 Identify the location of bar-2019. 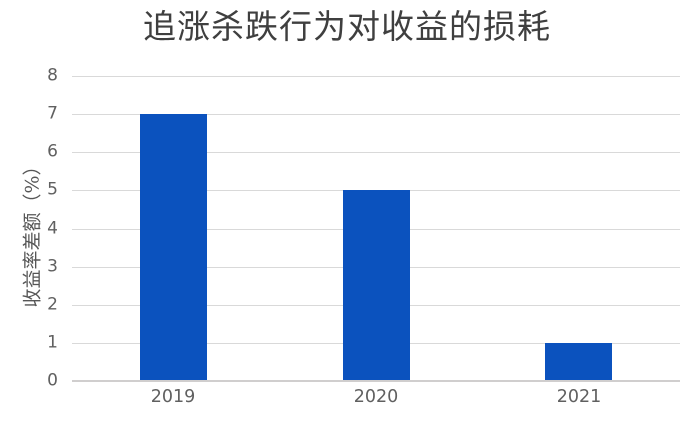
(173, 247).